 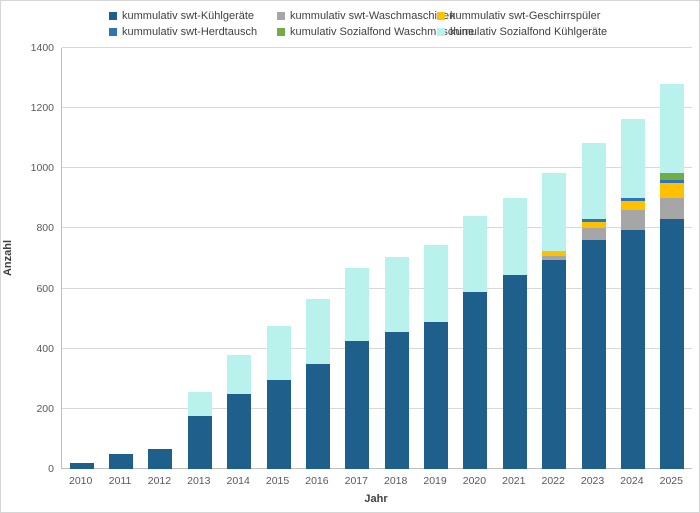 I want to click on legend-label: kumulativ Sozialfond Waschmaschine, so click(x=382, y=32).